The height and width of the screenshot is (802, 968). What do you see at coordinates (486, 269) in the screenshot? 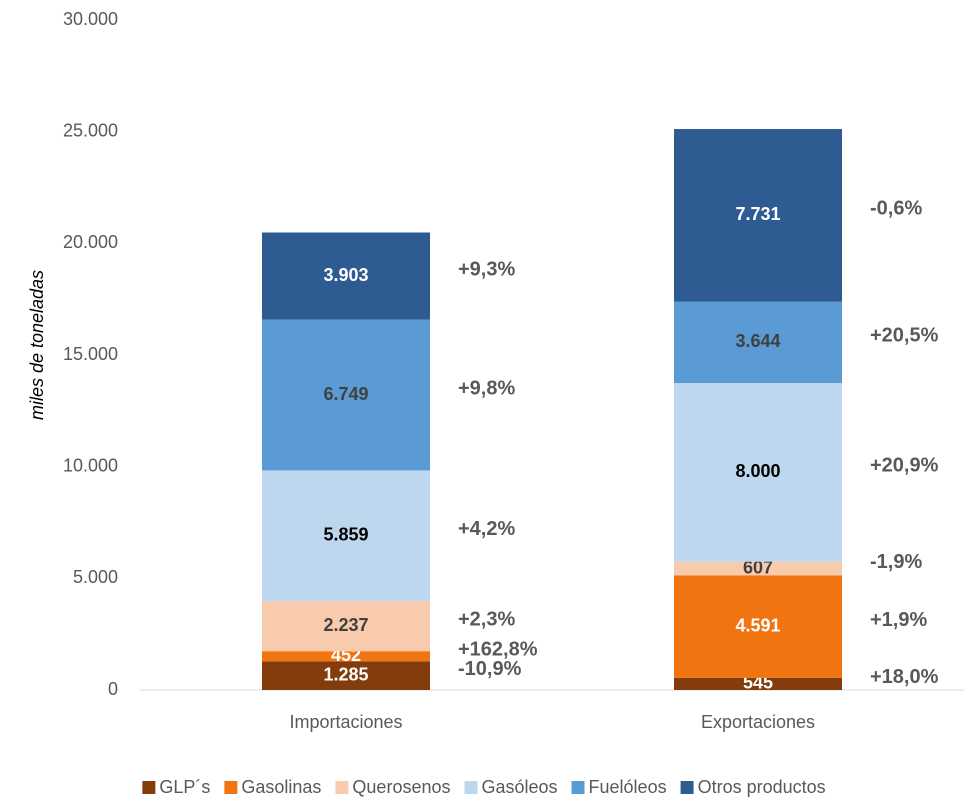
I see `change-label: +9,3%` at bounding box center [486, 269].